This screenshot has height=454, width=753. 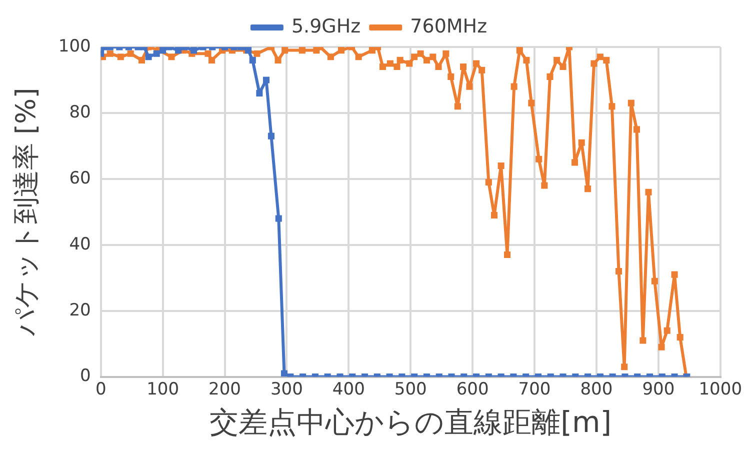 I want to click on y-axis-title: パケット到達率 [%], so click(x=26, y=213).